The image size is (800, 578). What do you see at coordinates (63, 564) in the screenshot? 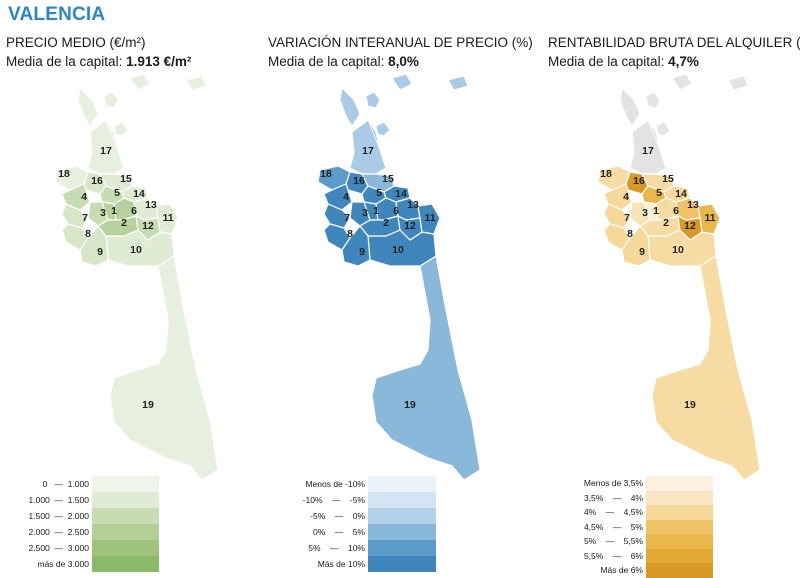
I see `legend-label: más de 3.000` at bounding box center [63, 564].